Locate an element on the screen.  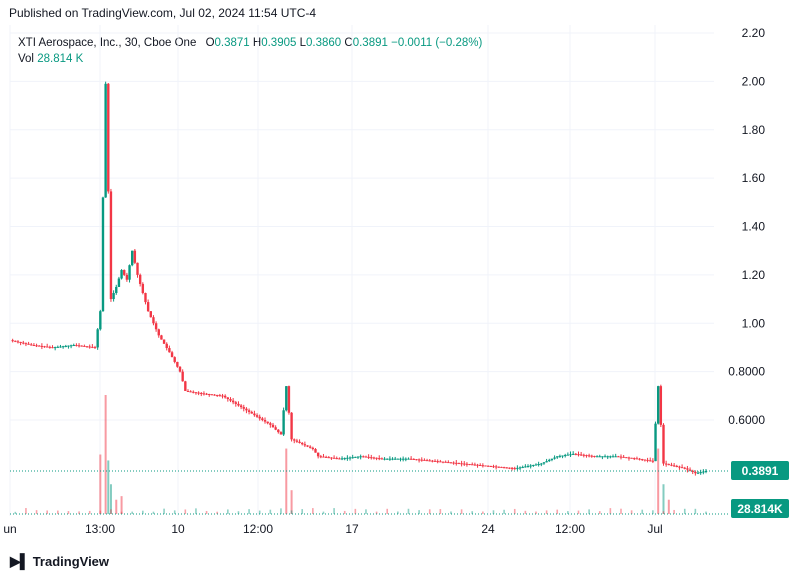
time-tick-label: 24 is located at coordinates (488, 529).